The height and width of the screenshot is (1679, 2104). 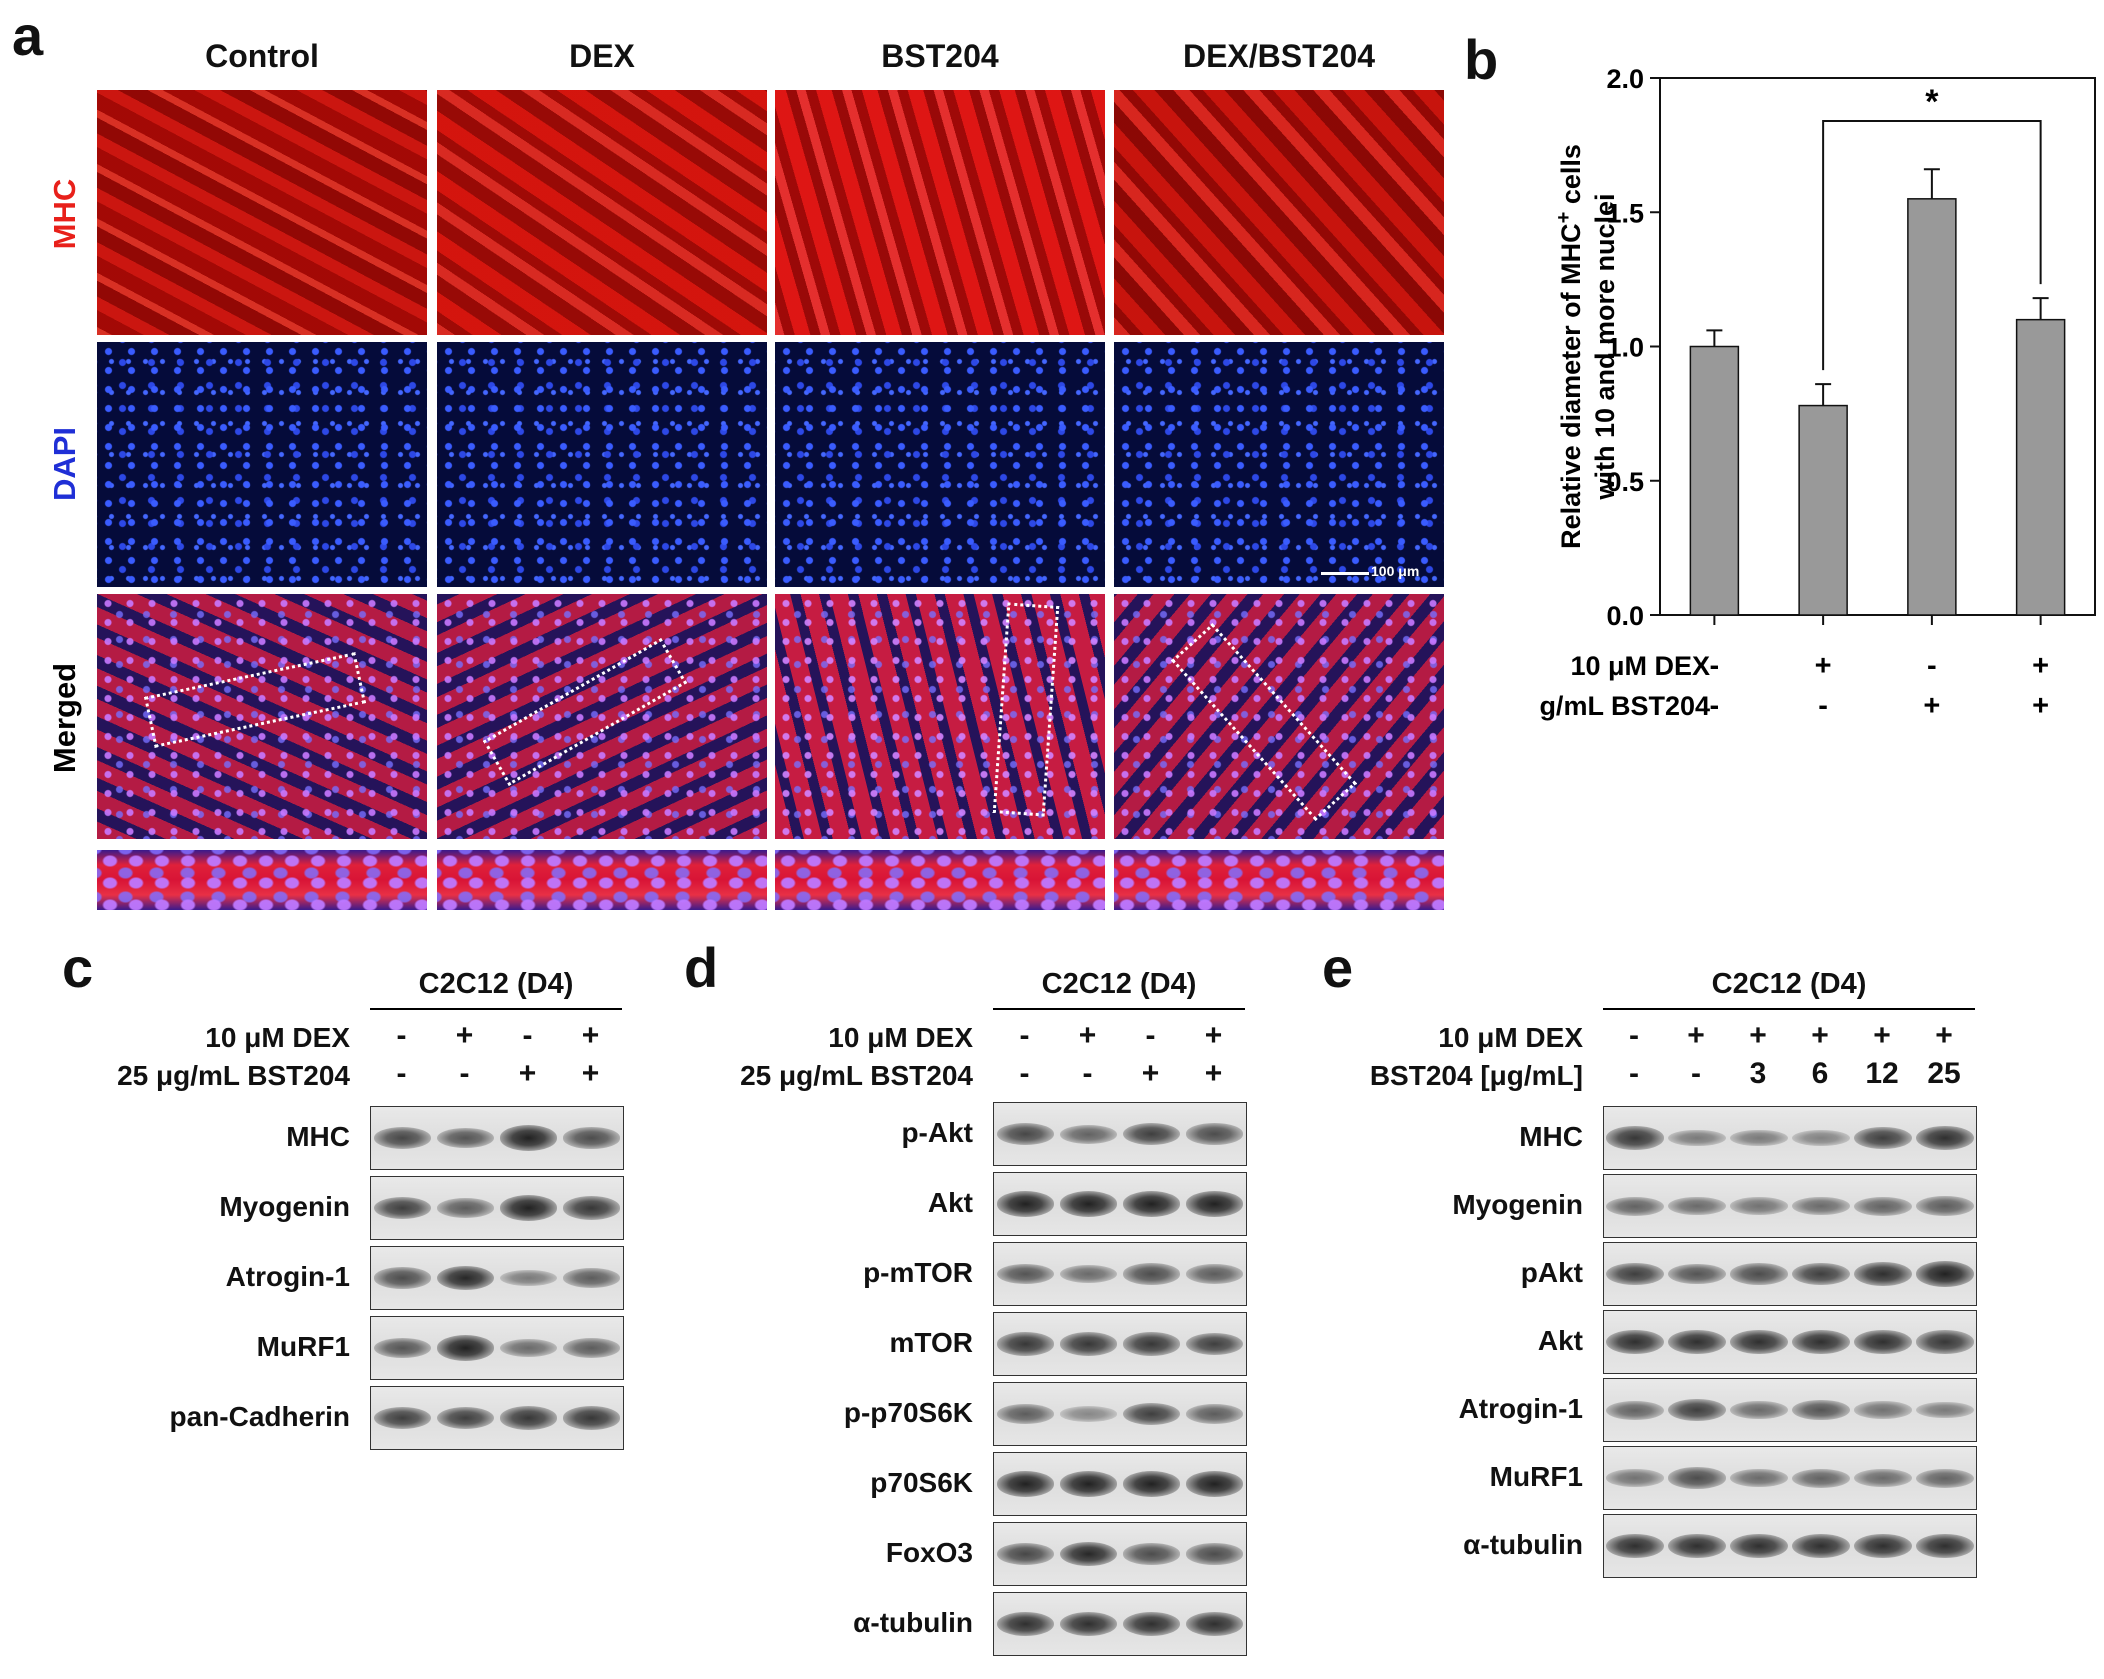 I want to click on micrograph-merged-control, so click(x=262, y=716).